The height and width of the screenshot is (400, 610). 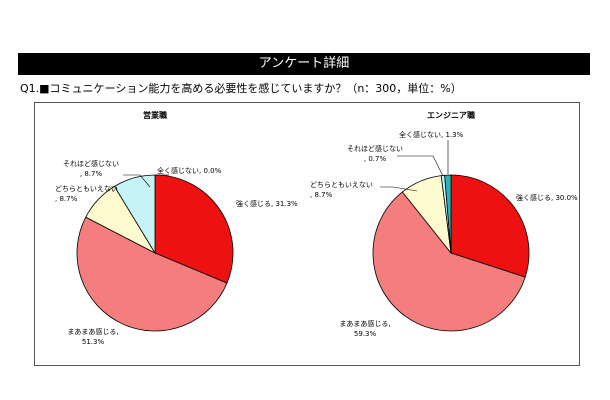 What do you see at coordinates (155, 115) in the screenshot?
I see `chart-title: 営業職` at bounding box center [155, 115].